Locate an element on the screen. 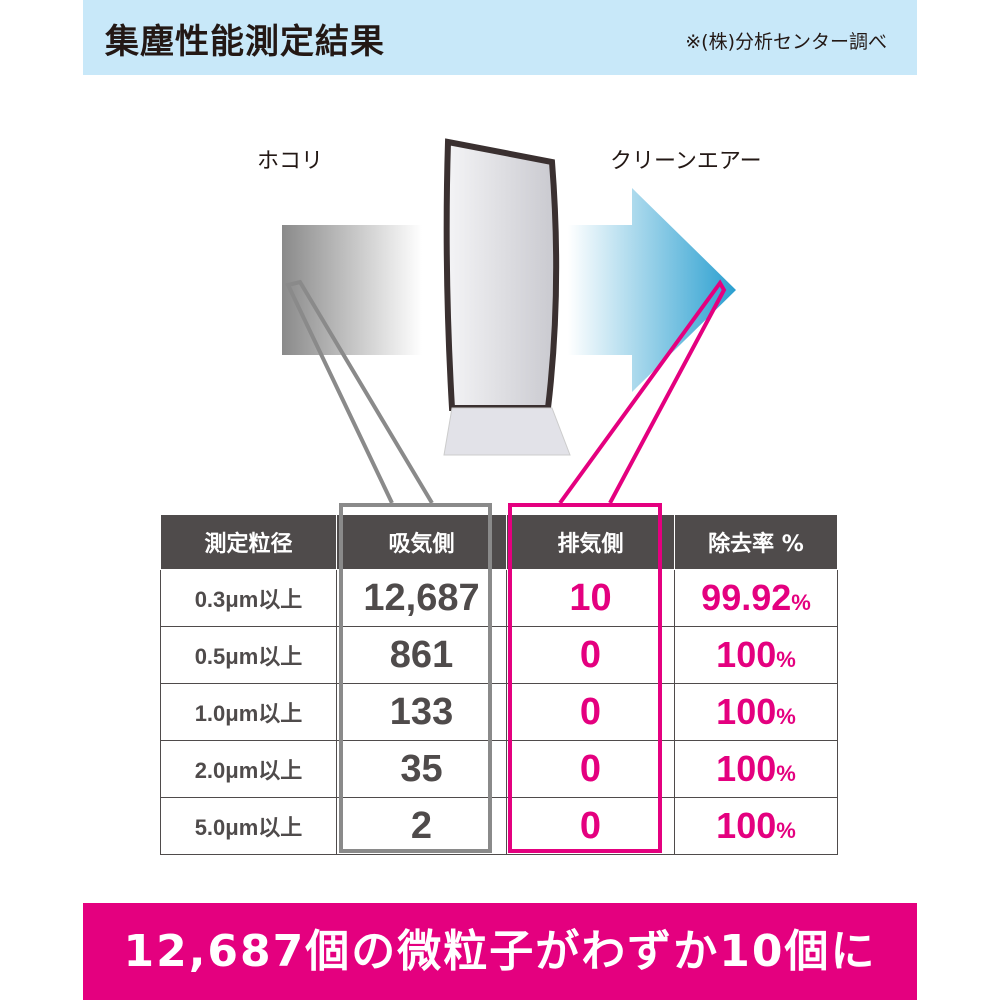  intake-cell: 2 is located at coordinates (421, 826).